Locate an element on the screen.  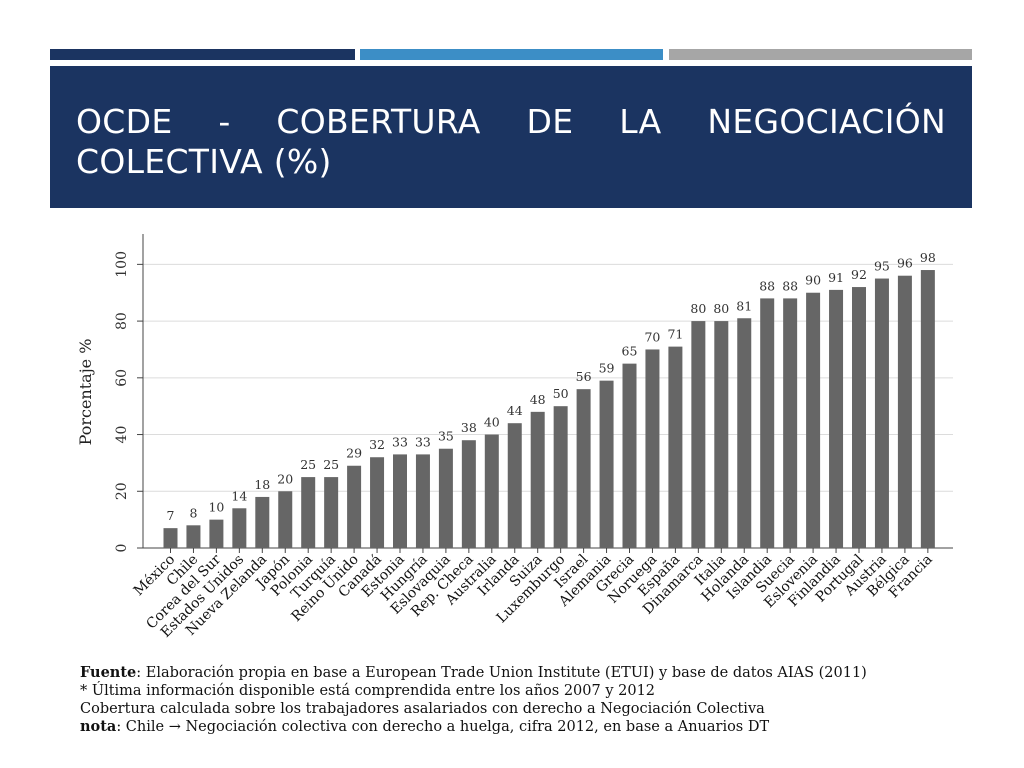
data-label: 81 is located at coordinates (744, 305).